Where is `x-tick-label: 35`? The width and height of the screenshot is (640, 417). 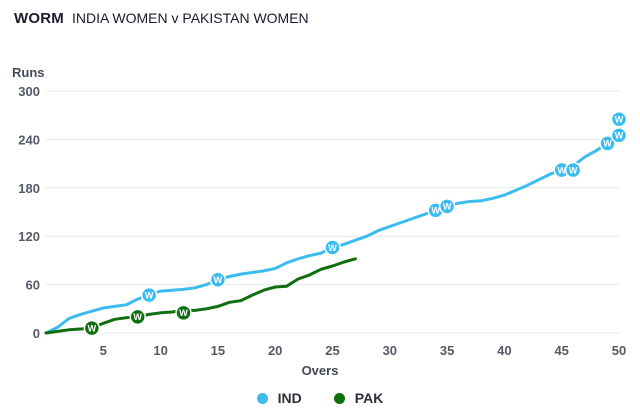
x-tick-label: 35 is located at coordinates (447, 350).